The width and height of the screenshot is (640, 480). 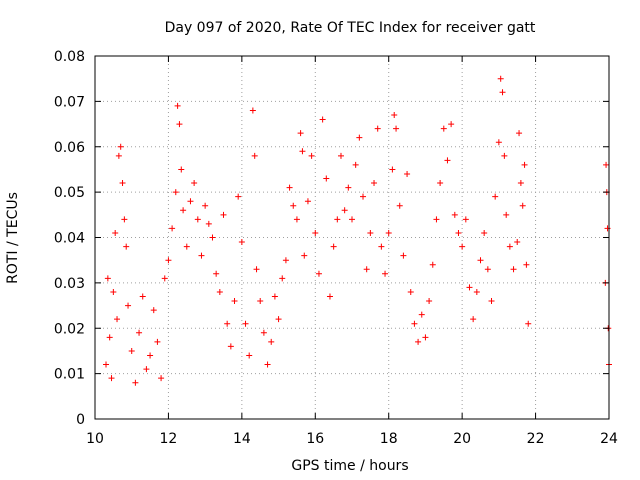 I want to click on x-tick-label: 10, so click(x=95, y=439).